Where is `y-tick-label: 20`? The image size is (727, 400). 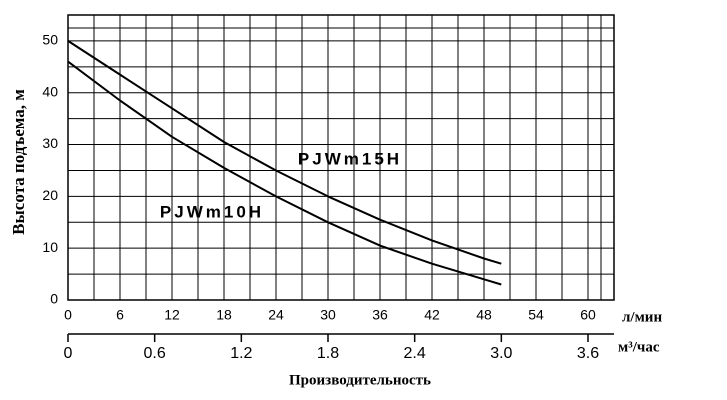
y-tick-label: 20 is located at coordinates (50, 195).